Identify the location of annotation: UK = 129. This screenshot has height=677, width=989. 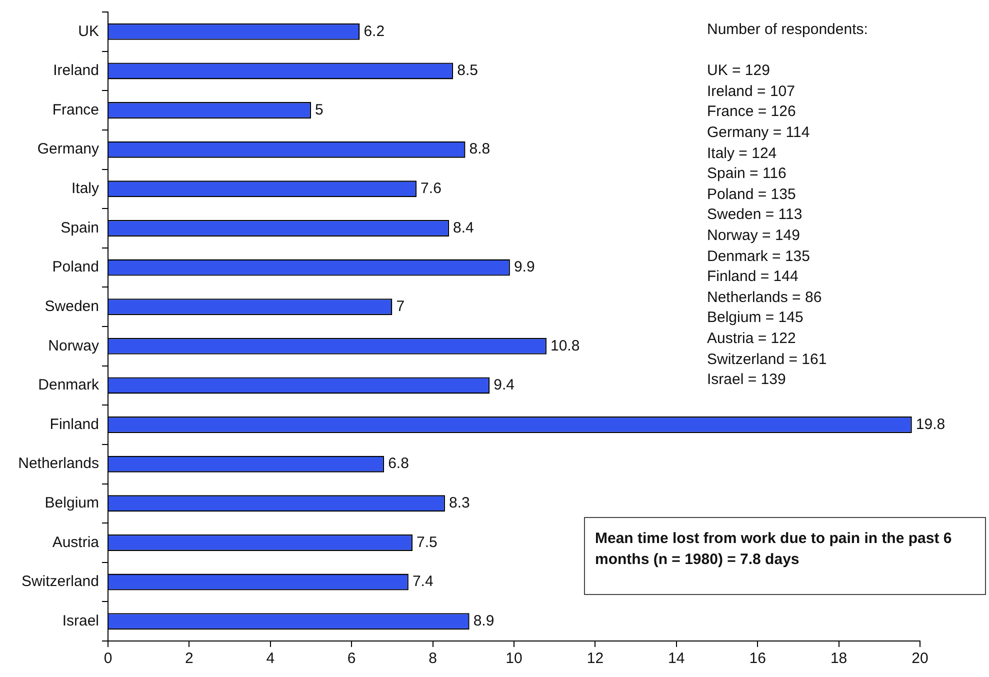
(739, 71).